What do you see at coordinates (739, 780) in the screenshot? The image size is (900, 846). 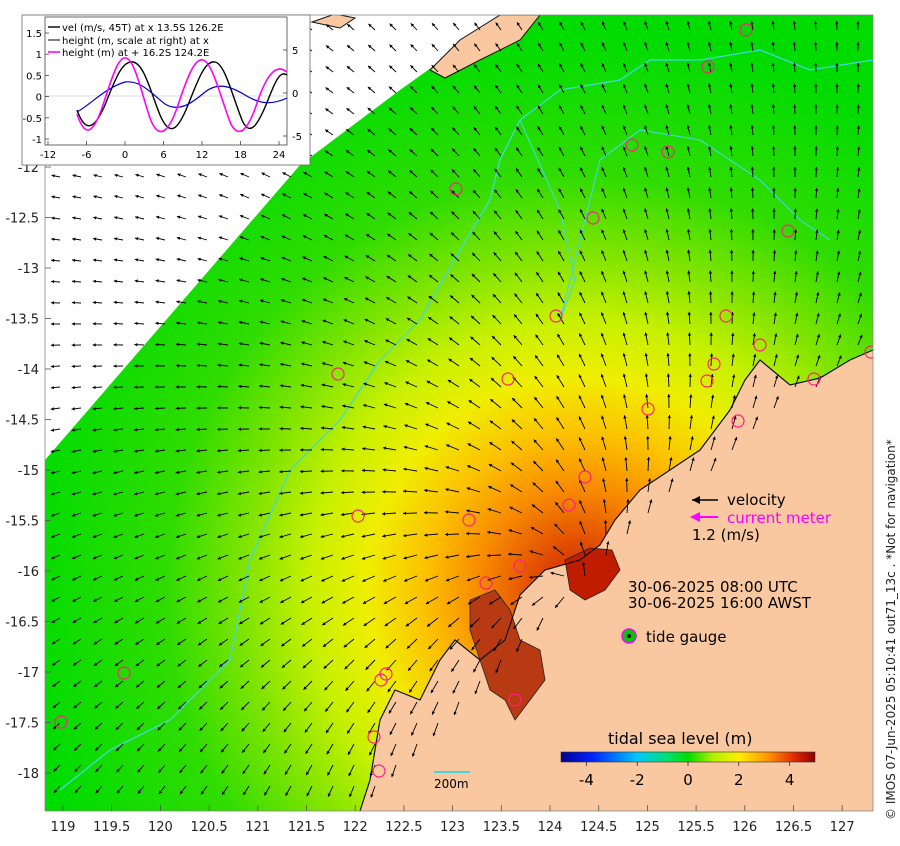 I see `colorbar-tick-label: 2` at bounding box center [739, 780].